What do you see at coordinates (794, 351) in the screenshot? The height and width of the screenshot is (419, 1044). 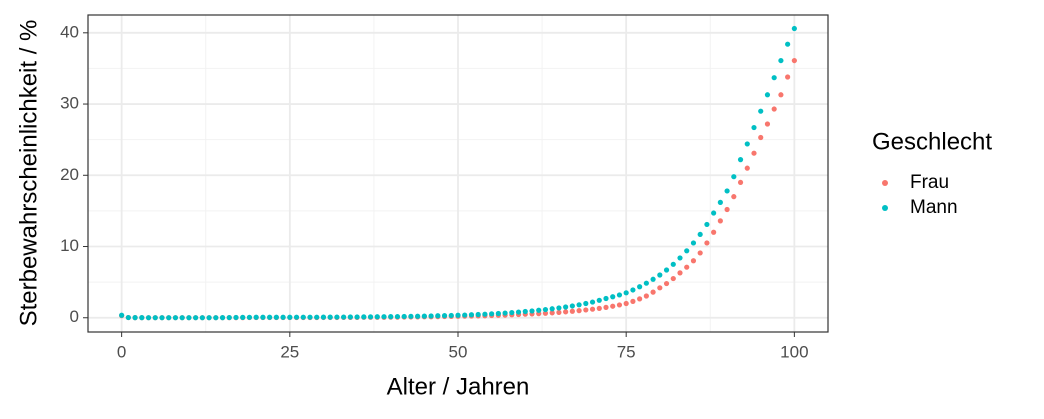 I see `x-tick-label: 100` at bounding box center [794, 351].